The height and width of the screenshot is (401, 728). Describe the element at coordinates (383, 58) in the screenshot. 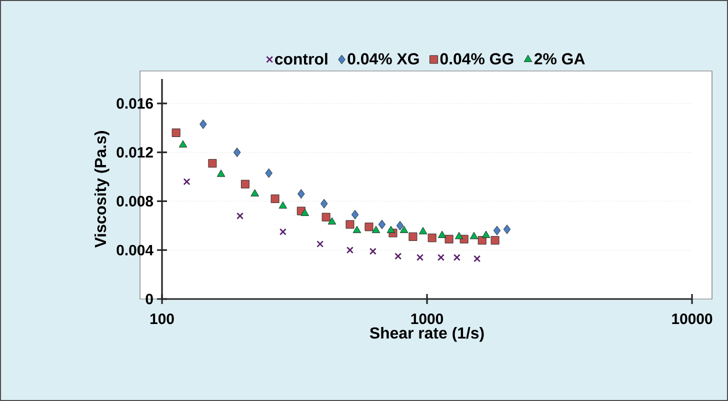

I see `legend-label: 0.04% XG` at that location.